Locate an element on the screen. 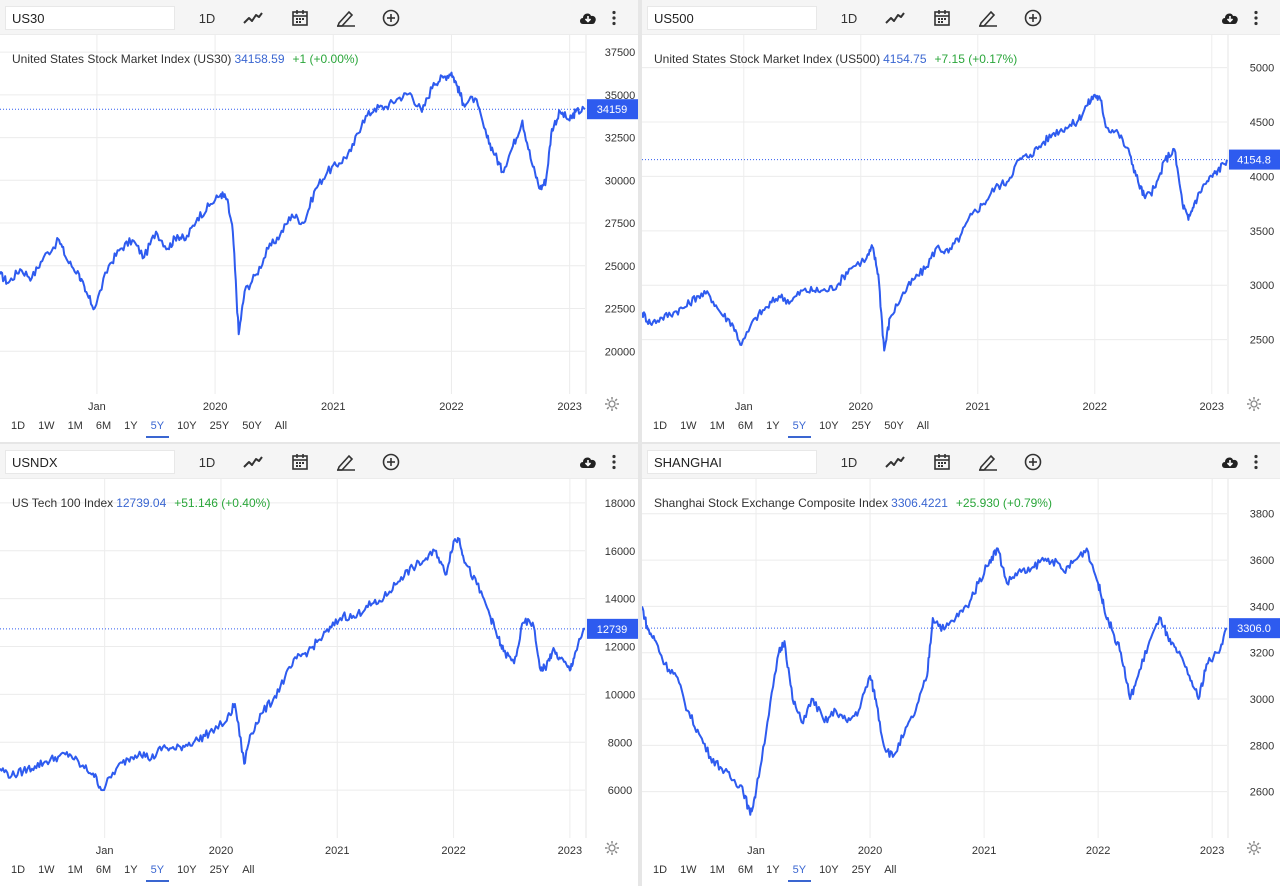 Image resolution: width=1280 pixels, height=886 pixels. last-price-tag is located at coordinates (1254, 159).